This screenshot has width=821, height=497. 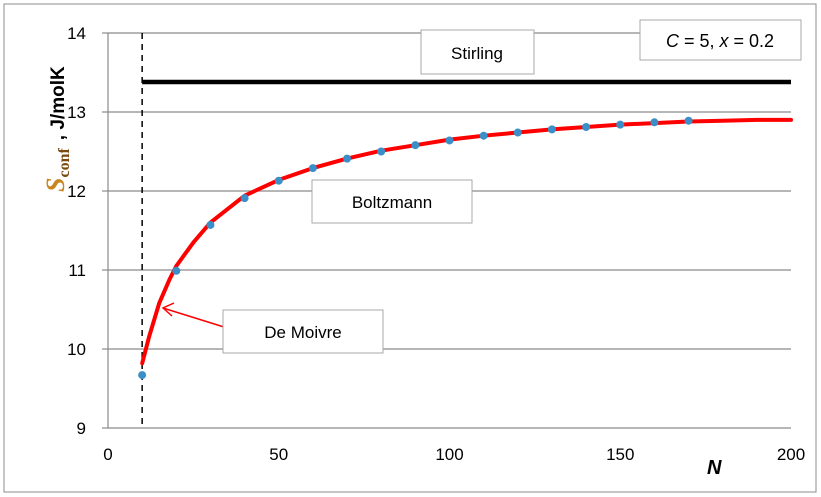 What do you see at coordinates (64, 163) in the screenshot?
I see `y-axis-label-subscript: conf` at bounding box center [64, 163].